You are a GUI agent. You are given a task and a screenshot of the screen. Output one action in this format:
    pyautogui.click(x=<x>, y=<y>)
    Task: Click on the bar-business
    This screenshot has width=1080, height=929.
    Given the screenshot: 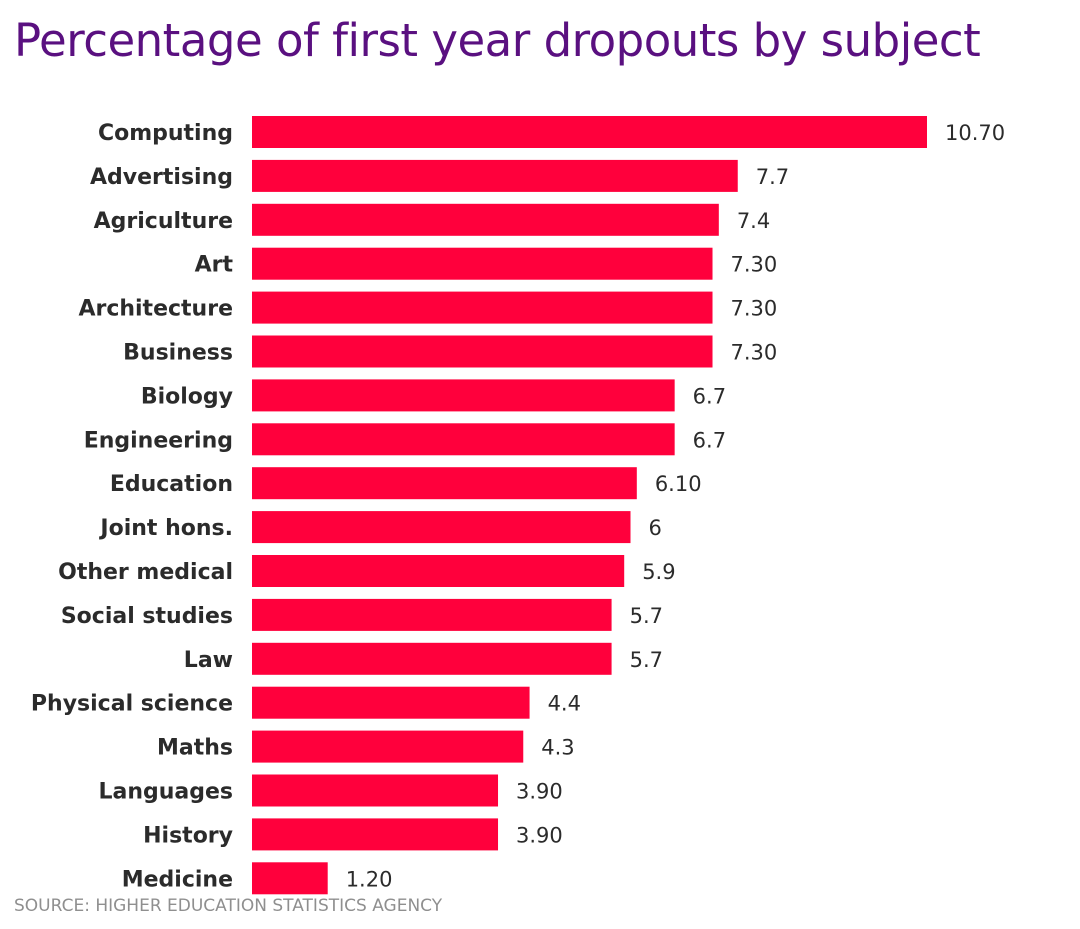 What is the action you would take?
    pyautogui.click(x=482, y=351)
    